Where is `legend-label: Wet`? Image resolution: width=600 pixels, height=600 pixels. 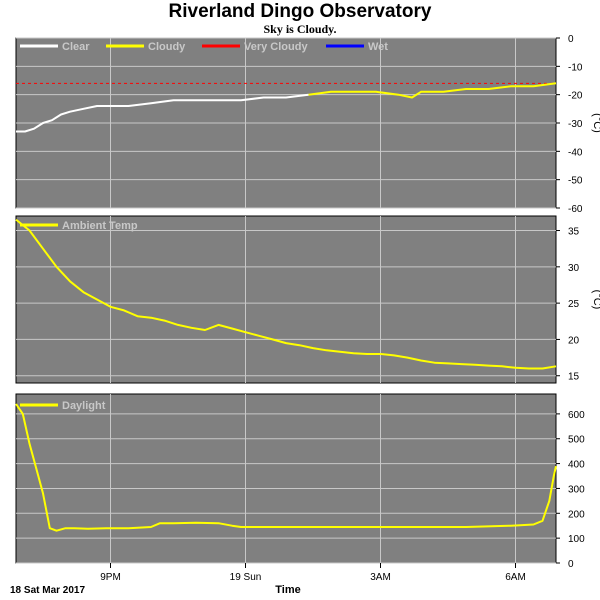
legend-label: Wet is located at coordinates (378, 47).